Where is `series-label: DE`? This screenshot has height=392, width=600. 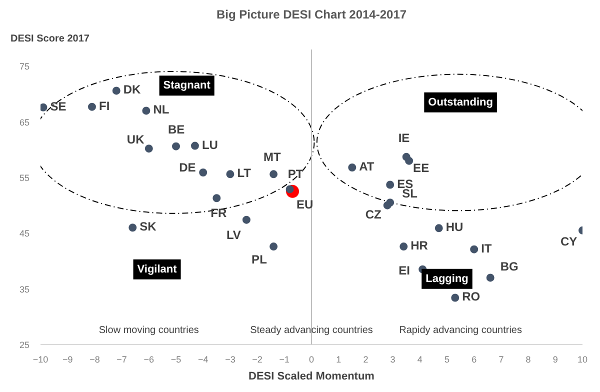
series-label: DE is located at coordinates (187, 167).